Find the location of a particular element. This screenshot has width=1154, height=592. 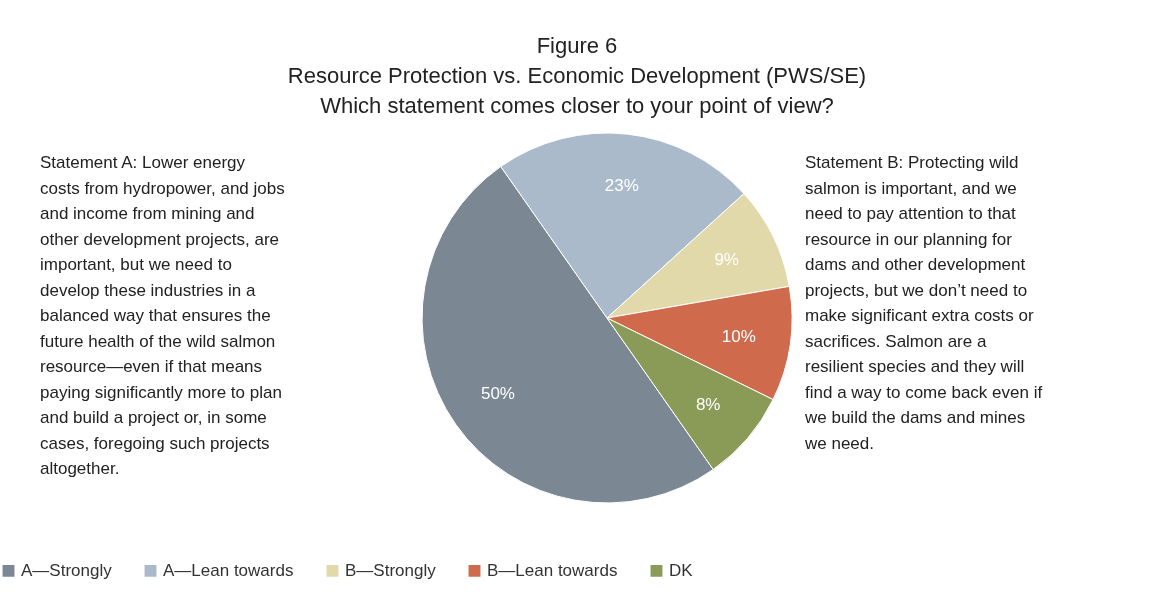

text: Which statement comes closer to your point of view? is located at coordinates (577, 105).